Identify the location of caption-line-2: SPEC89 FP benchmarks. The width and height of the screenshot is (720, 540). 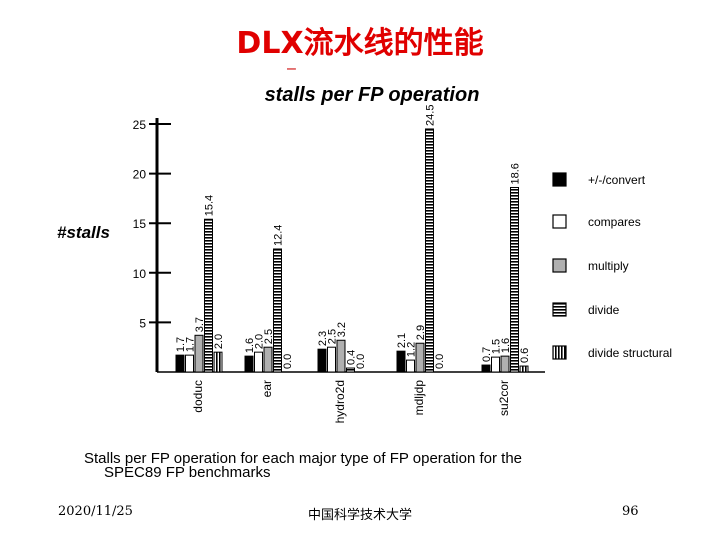
(187, 472).